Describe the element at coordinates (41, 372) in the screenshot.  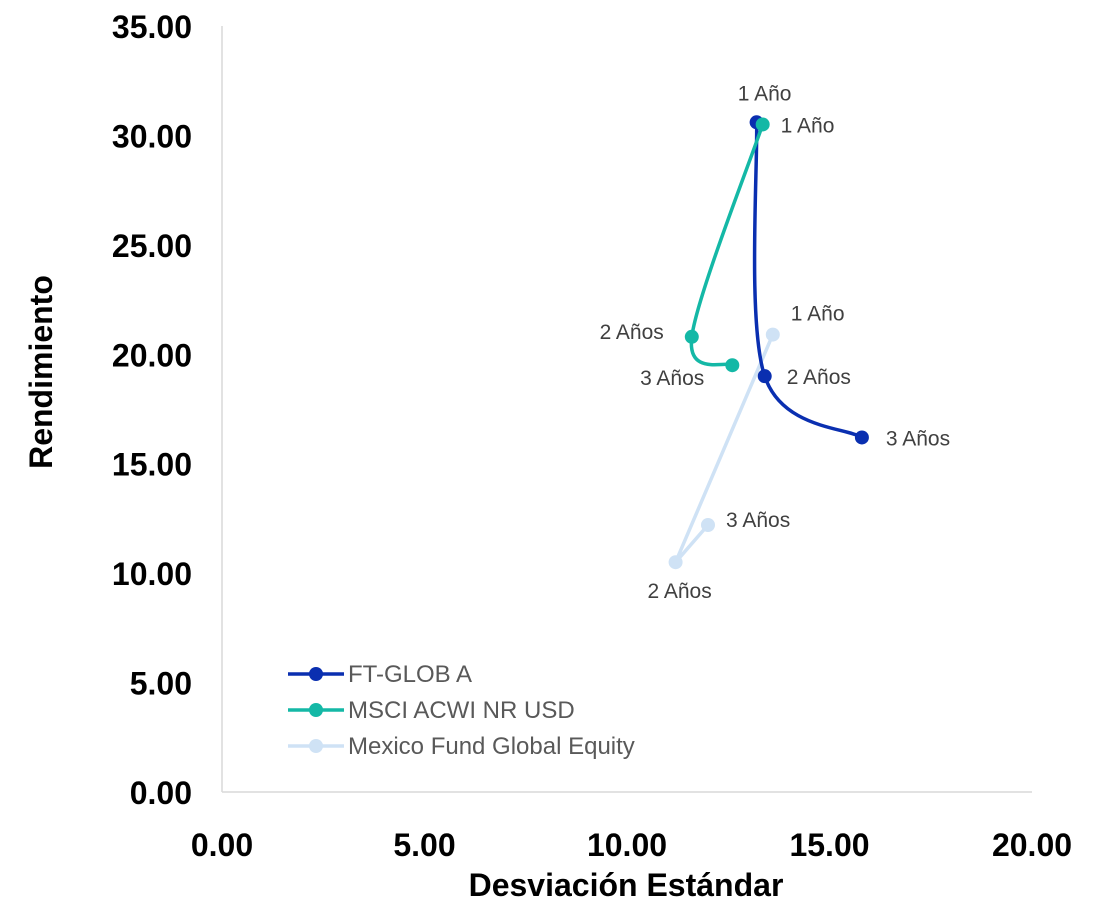
I see `y-axis-title: Rendimiento` at that location.